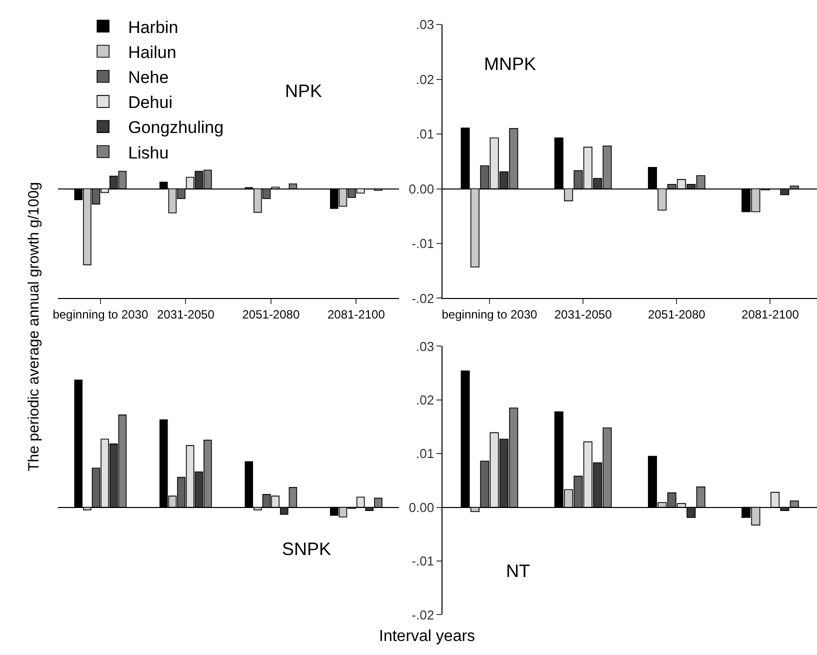  Describe the element at coordinates (307, 549) in the screenshot. I see `text: SNPK` at that location.